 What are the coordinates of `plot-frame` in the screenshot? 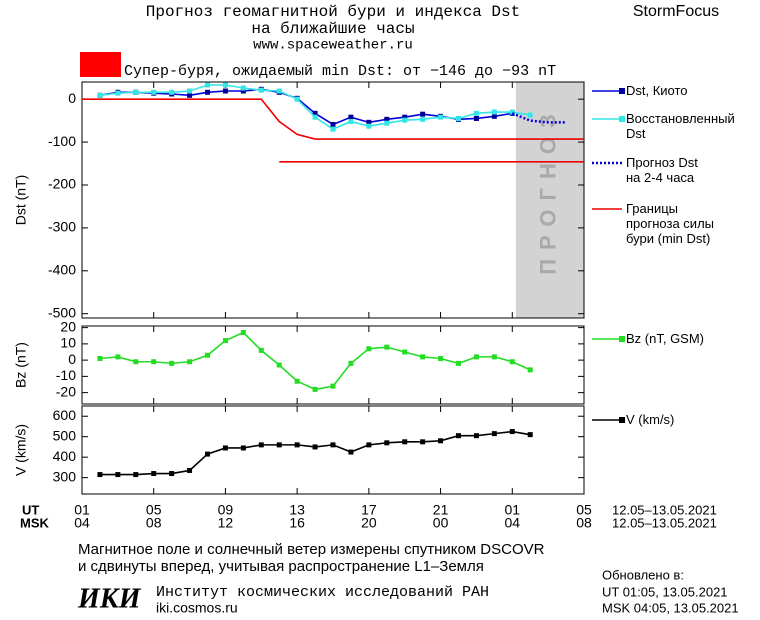 It's located at (333, 365).